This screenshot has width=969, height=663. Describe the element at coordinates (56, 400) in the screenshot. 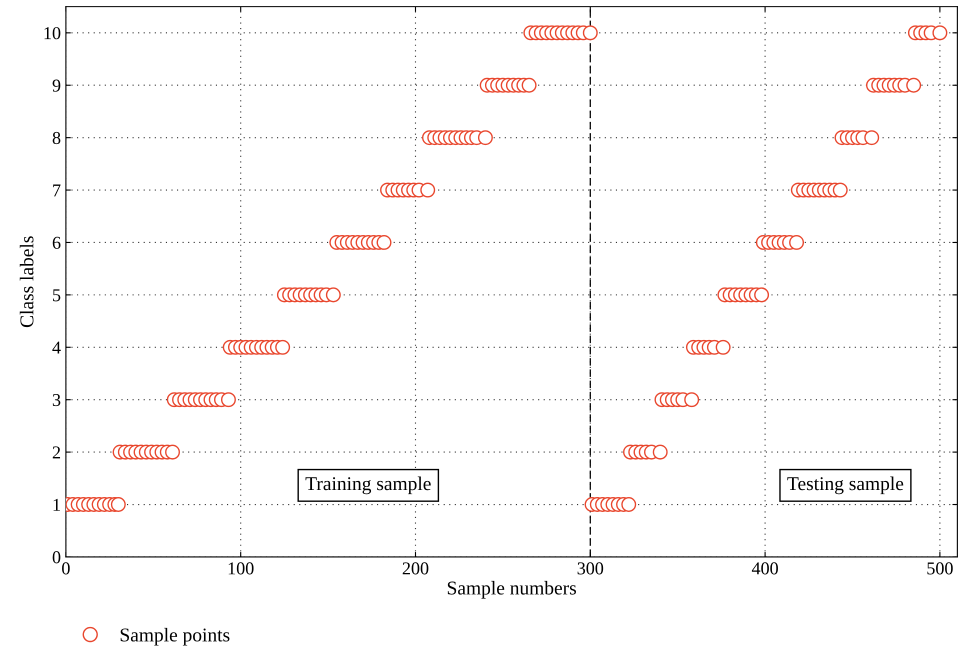

I see `y-tick-label: 3` at that location.